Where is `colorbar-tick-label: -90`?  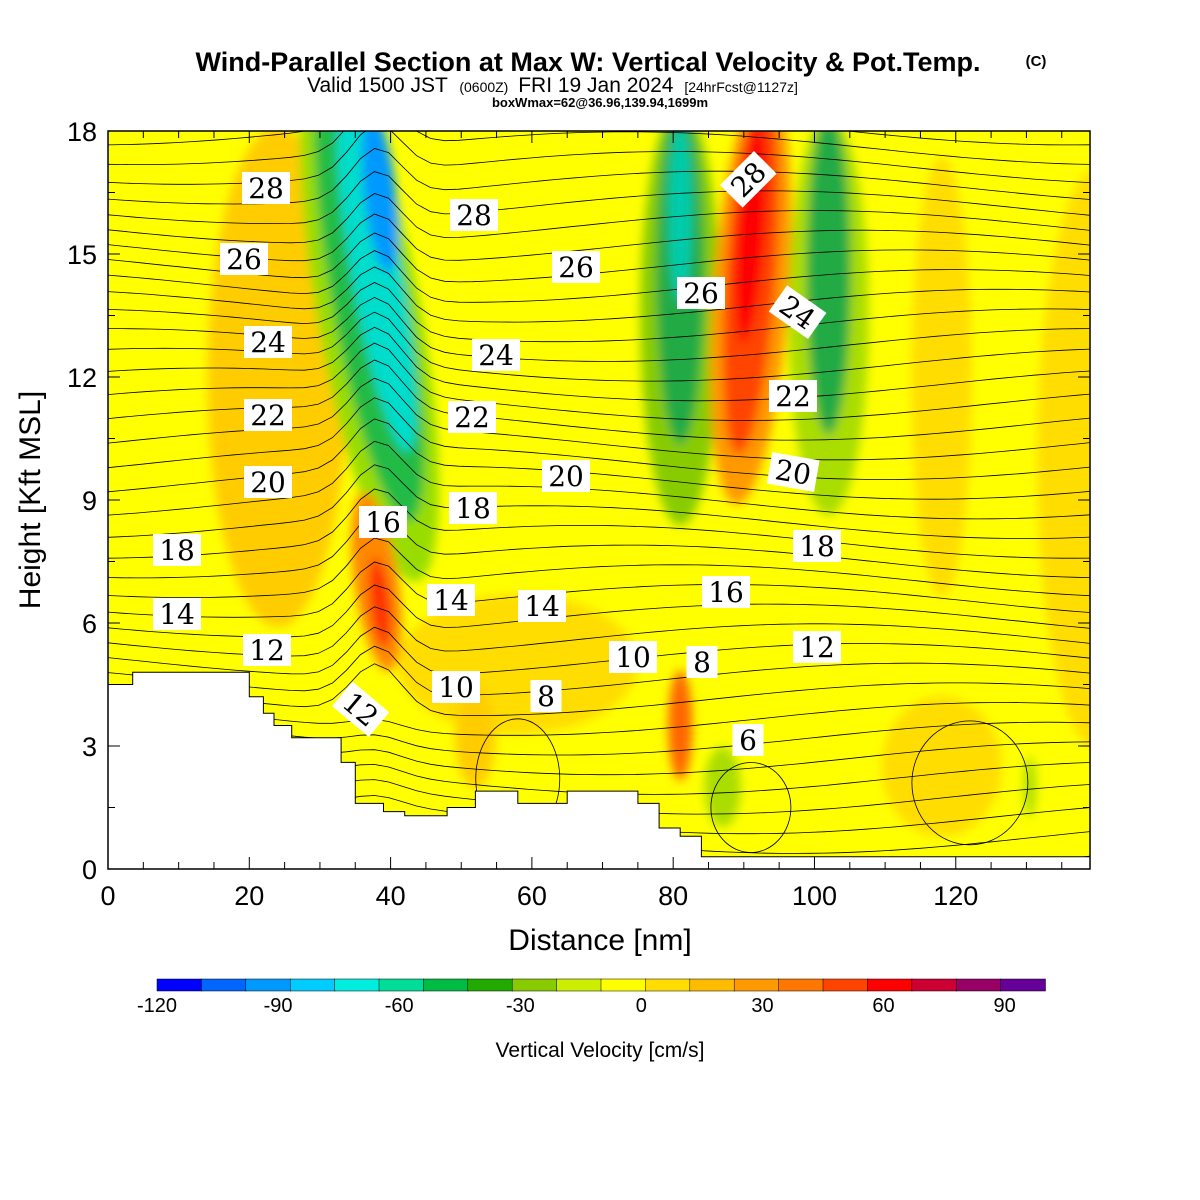 colorbar-tick-label: -90 is located at coordinates (278, 1006).